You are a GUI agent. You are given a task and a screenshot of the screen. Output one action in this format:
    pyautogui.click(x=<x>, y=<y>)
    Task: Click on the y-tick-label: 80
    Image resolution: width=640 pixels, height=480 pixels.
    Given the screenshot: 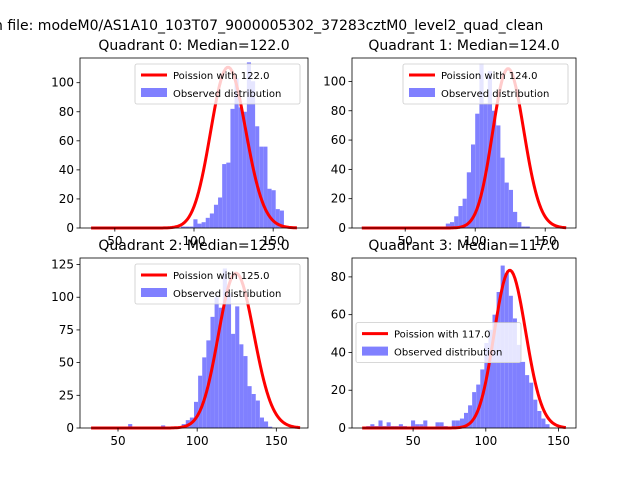 What is the action you would take?
    pyautogui.click(x=66, y=112)
    